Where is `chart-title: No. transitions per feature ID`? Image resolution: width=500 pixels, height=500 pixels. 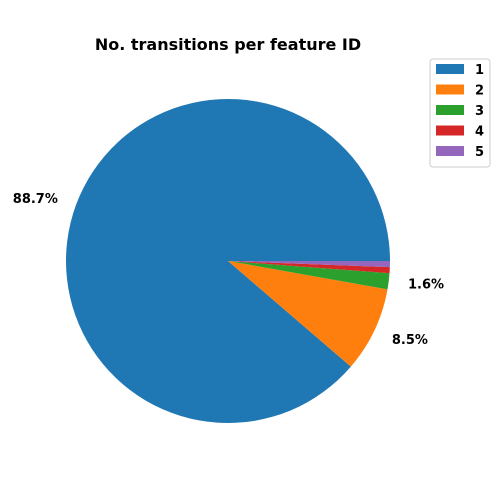 chart-title: No. transitions per feature ID is located at coordinates (228, 44).